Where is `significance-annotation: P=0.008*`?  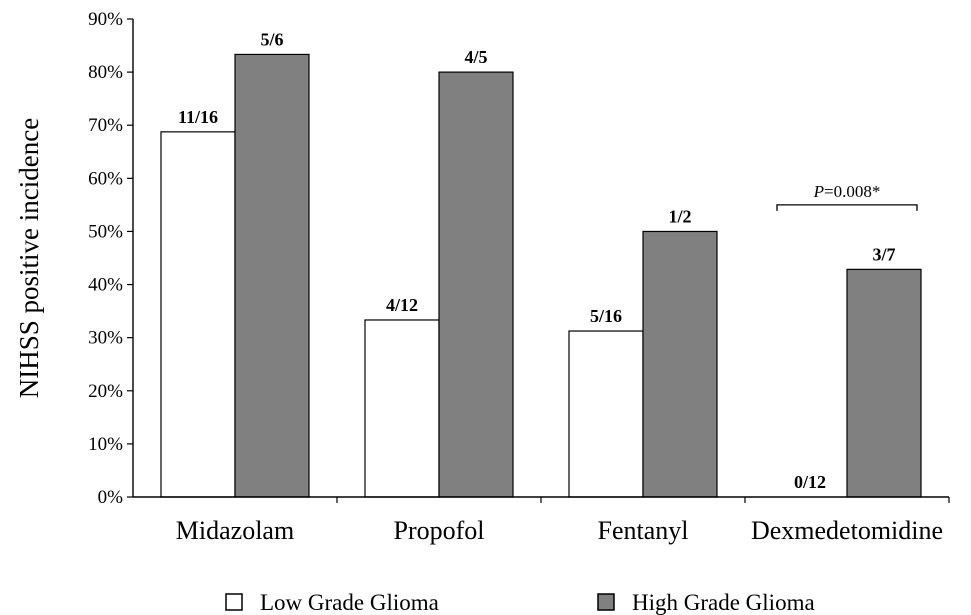
significance-annotation: P=0.008* is located at coordinates (847, 196).